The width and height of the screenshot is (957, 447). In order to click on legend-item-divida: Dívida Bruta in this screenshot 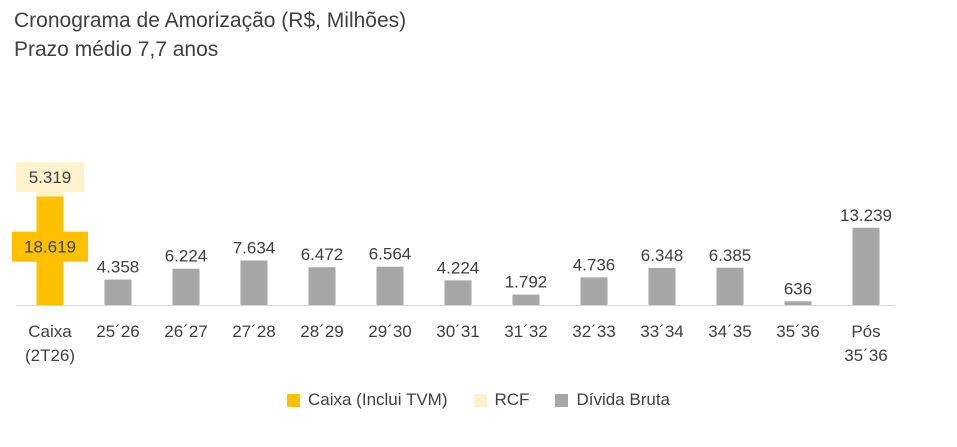, I will do `click(612, 400)`.